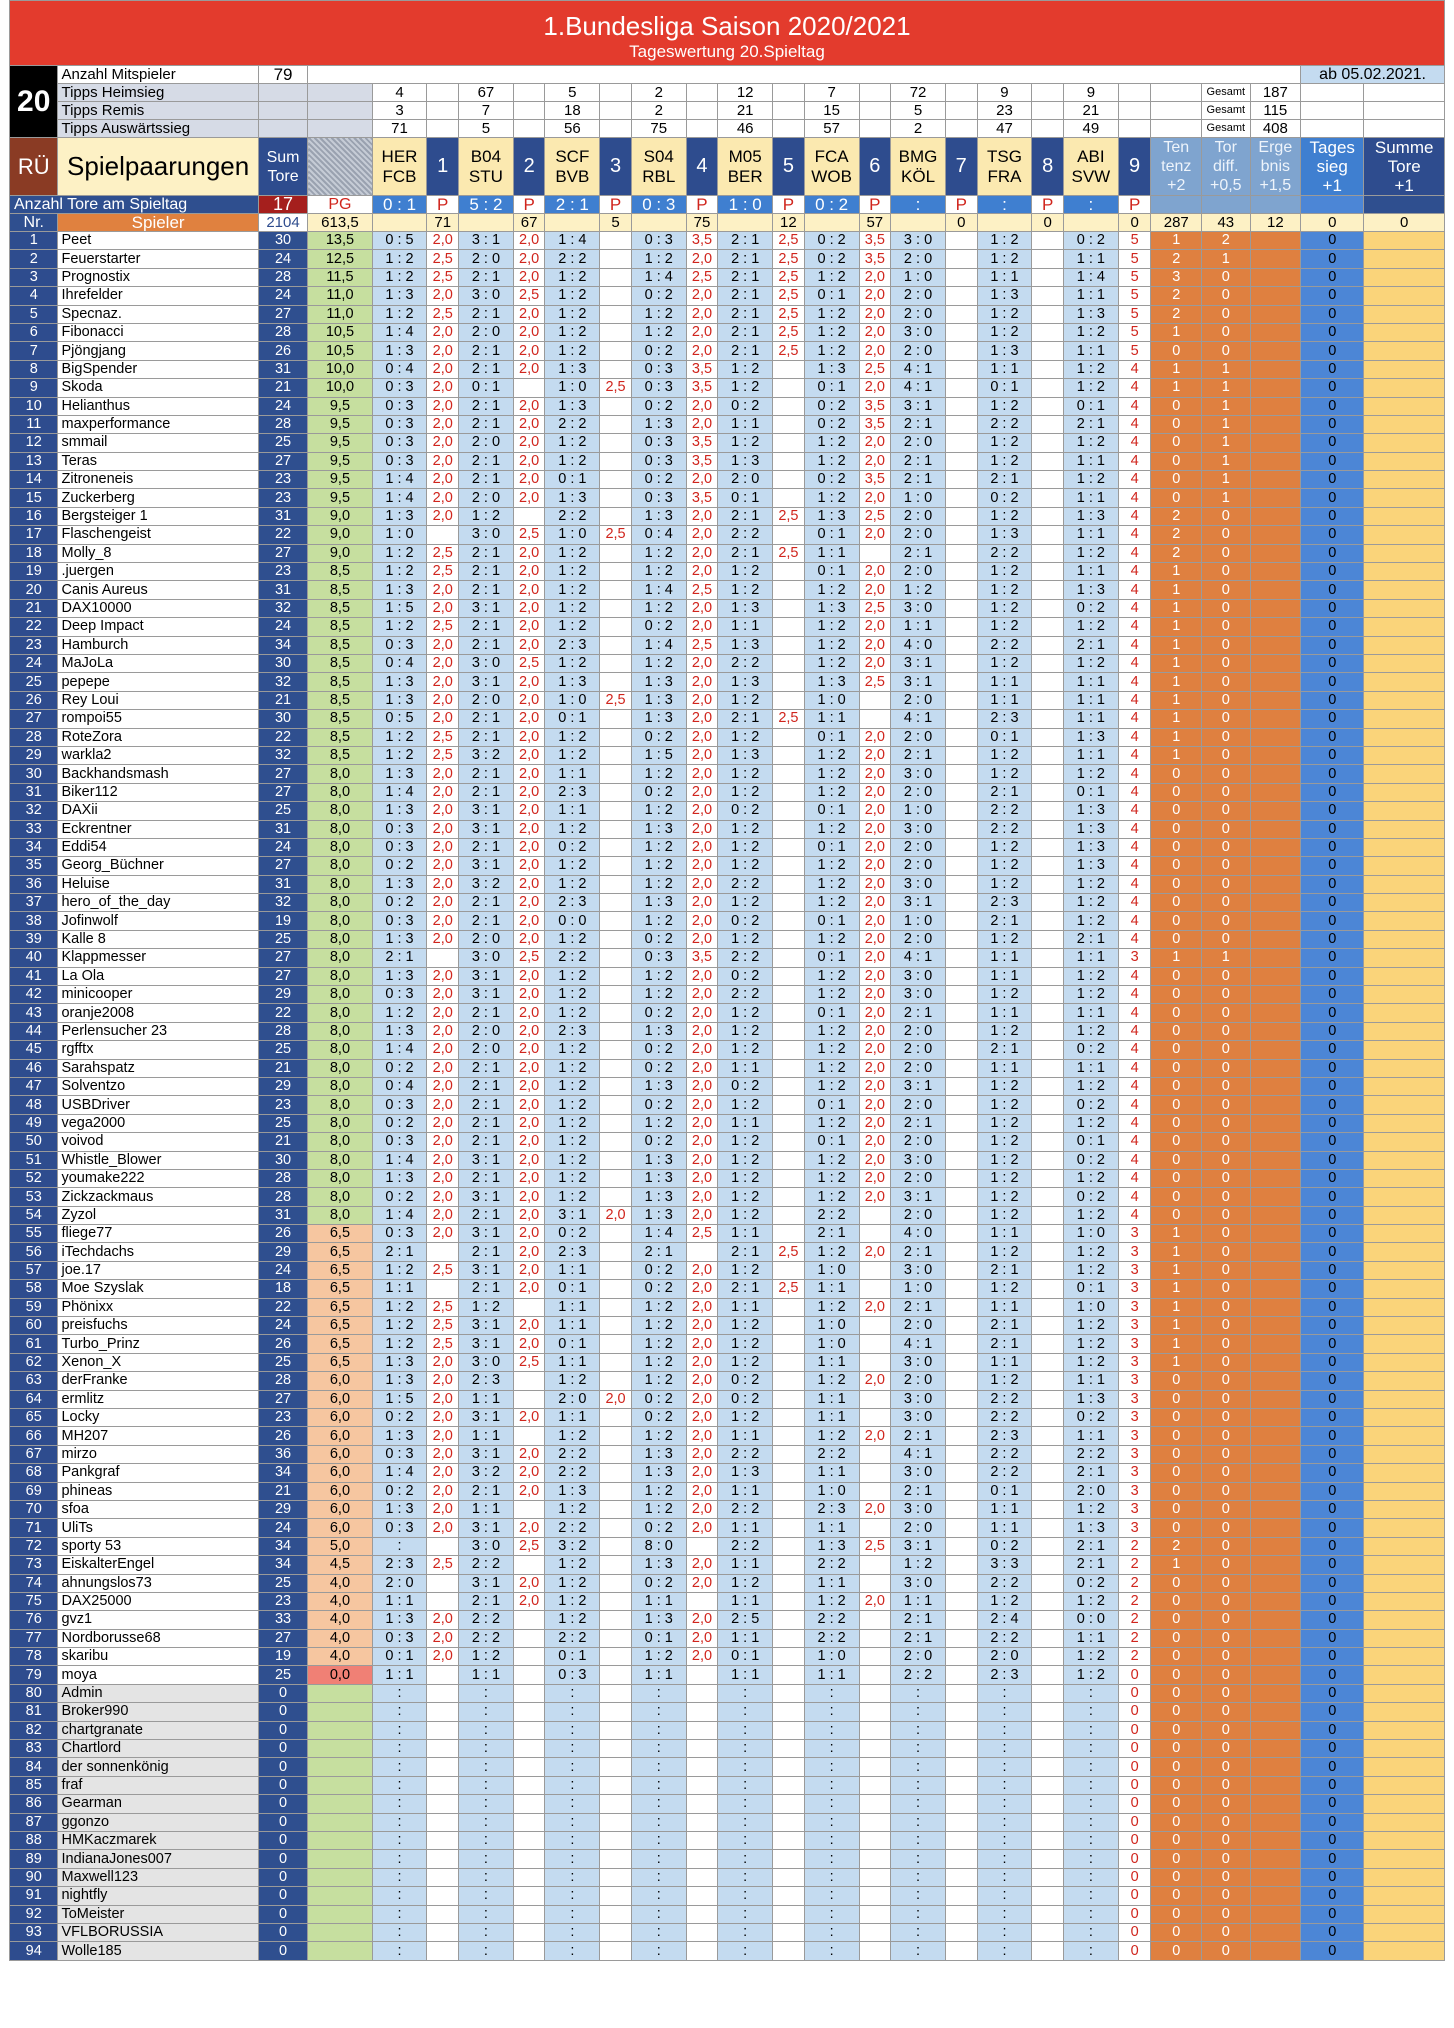 The height and width of the screenshot is (2028, 1454). Describe the element at coordinates (283, 388) in the screenshot. I see `sum-tore: 21` at that location.